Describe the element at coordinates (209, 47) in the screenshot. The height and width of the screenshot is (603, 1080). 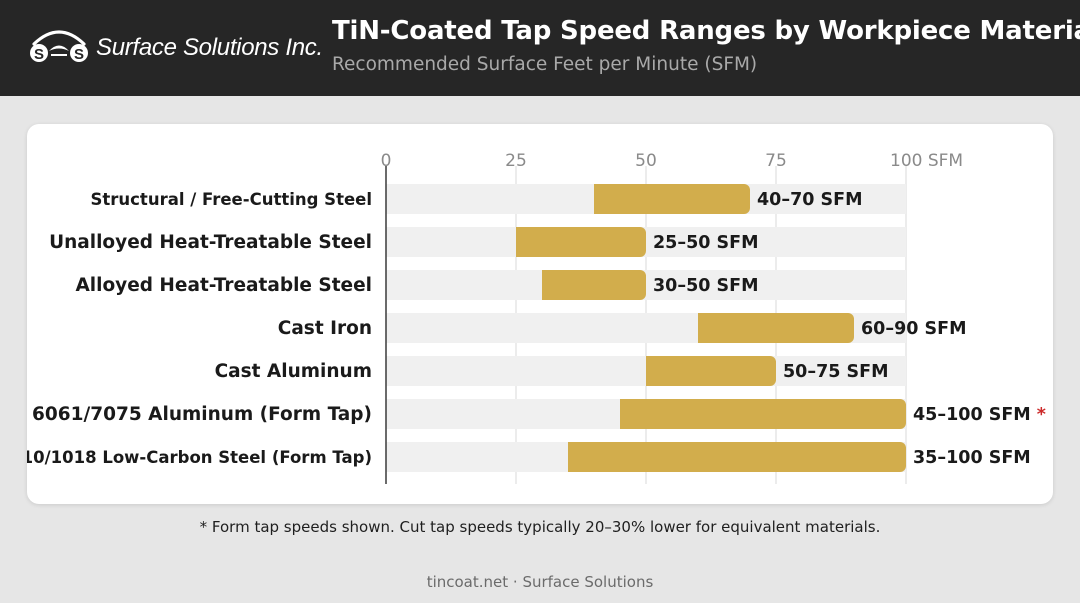
I see `brand-name: Surface Solutions Inc.` at that location.